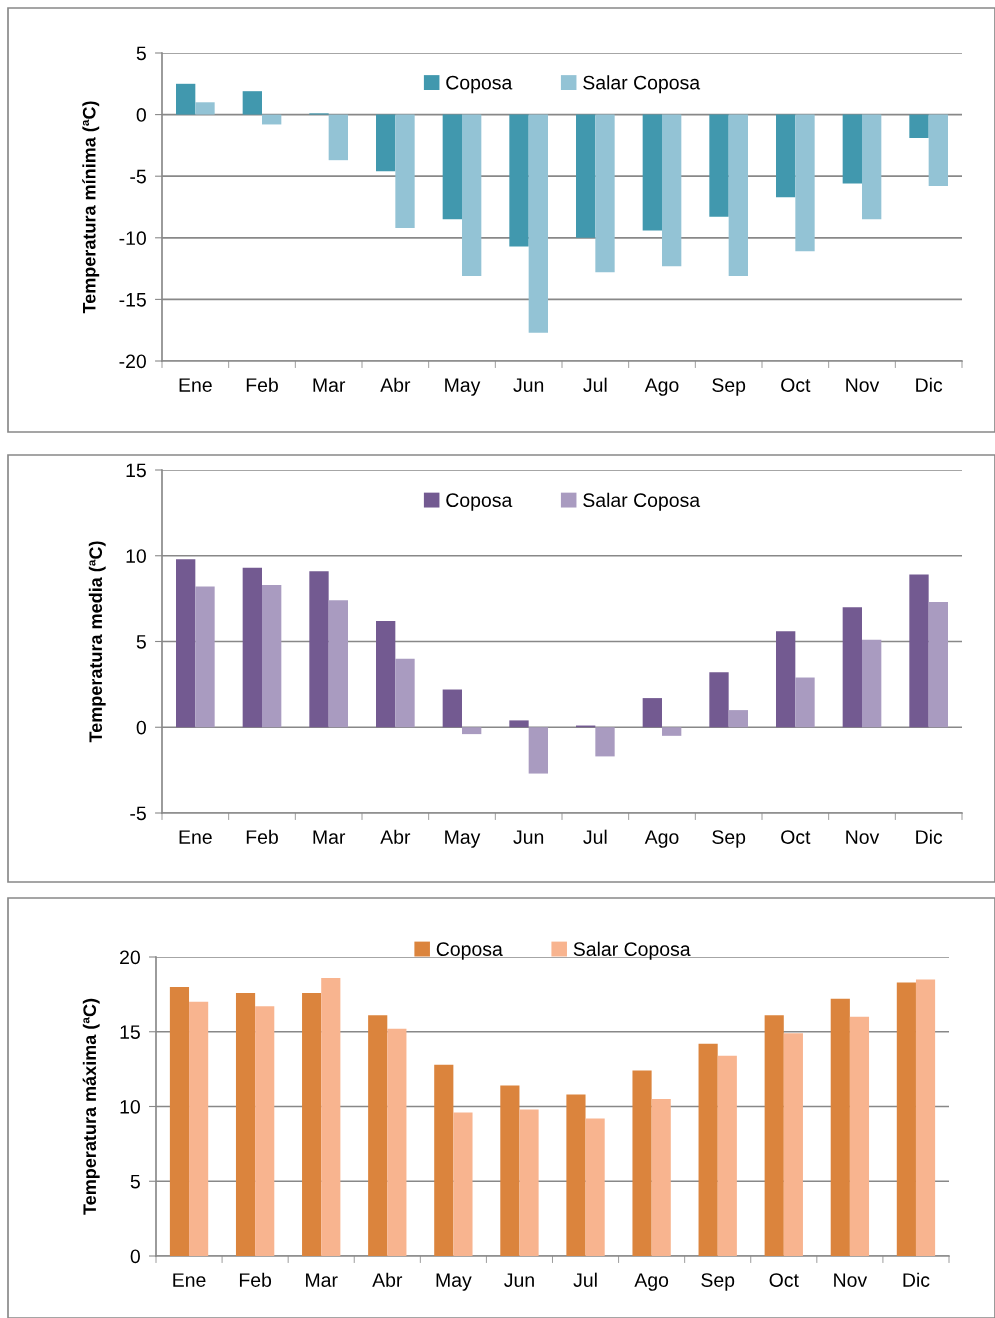 This screenshot has width=995, height=1318. What do you see at coordinates (97, 642) in the screenshot?
I see `y-axis-title: Temperatura media (ªC)` at bounding box center [97, 642].